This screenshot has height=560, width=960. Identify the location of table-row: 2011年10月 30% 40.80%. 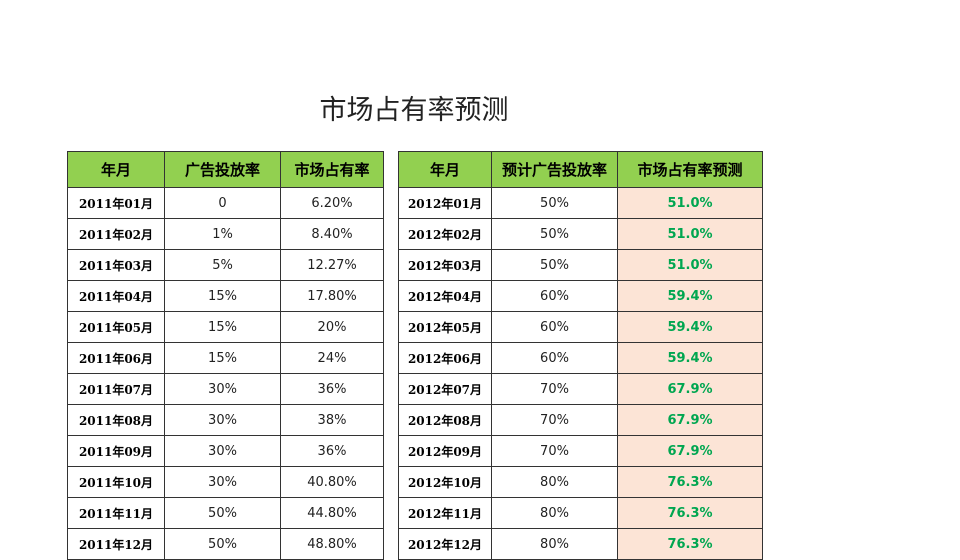
(225, 482).